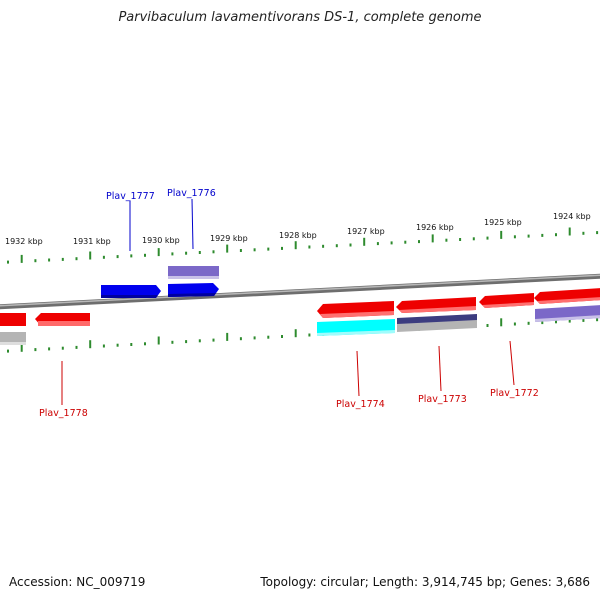  Describe the element at coordinates (130, 196) in the screenshot. I see `gene-label-plav-1777: Plav_1777` at that location.